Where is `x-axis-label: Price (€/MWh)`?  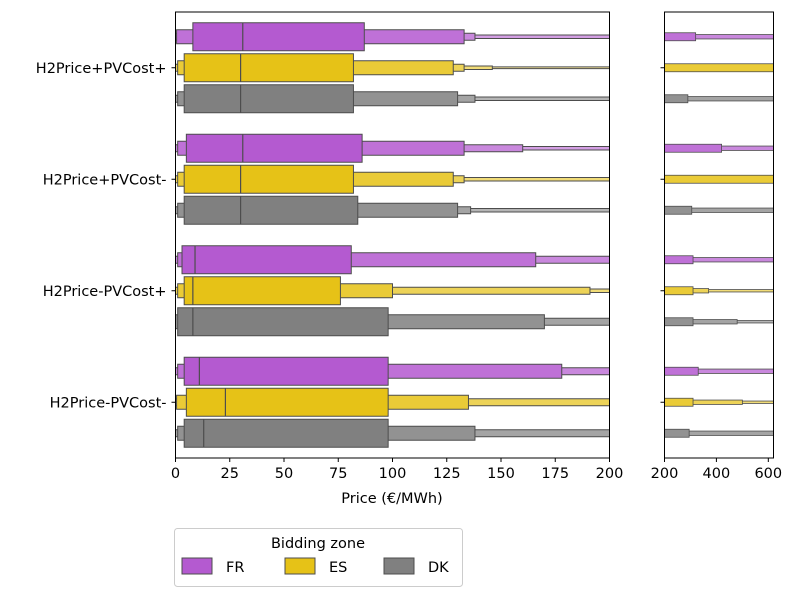
x-axis-label: Price (€/MWh) is located at coordinates (391, 499).